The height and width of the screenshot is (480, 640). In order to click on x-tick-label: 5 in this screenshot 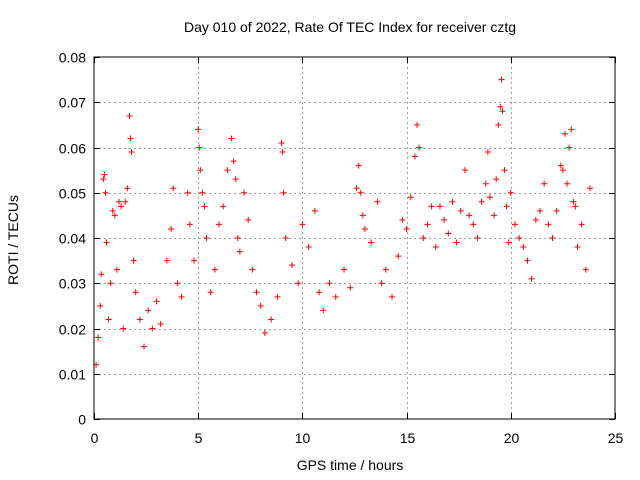, I will do `click(199, 438)`.